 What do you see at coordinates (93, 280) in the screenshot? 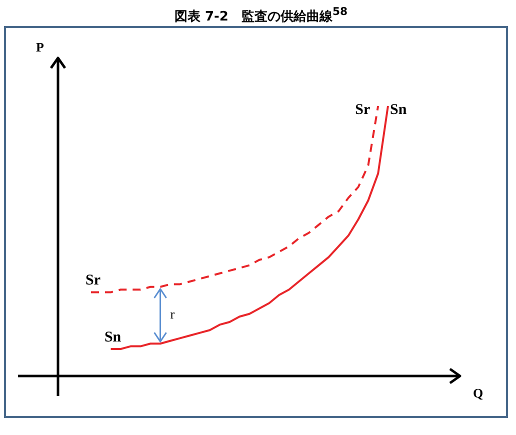
I see `series-label: Sr` at bounding box center [93, 280].